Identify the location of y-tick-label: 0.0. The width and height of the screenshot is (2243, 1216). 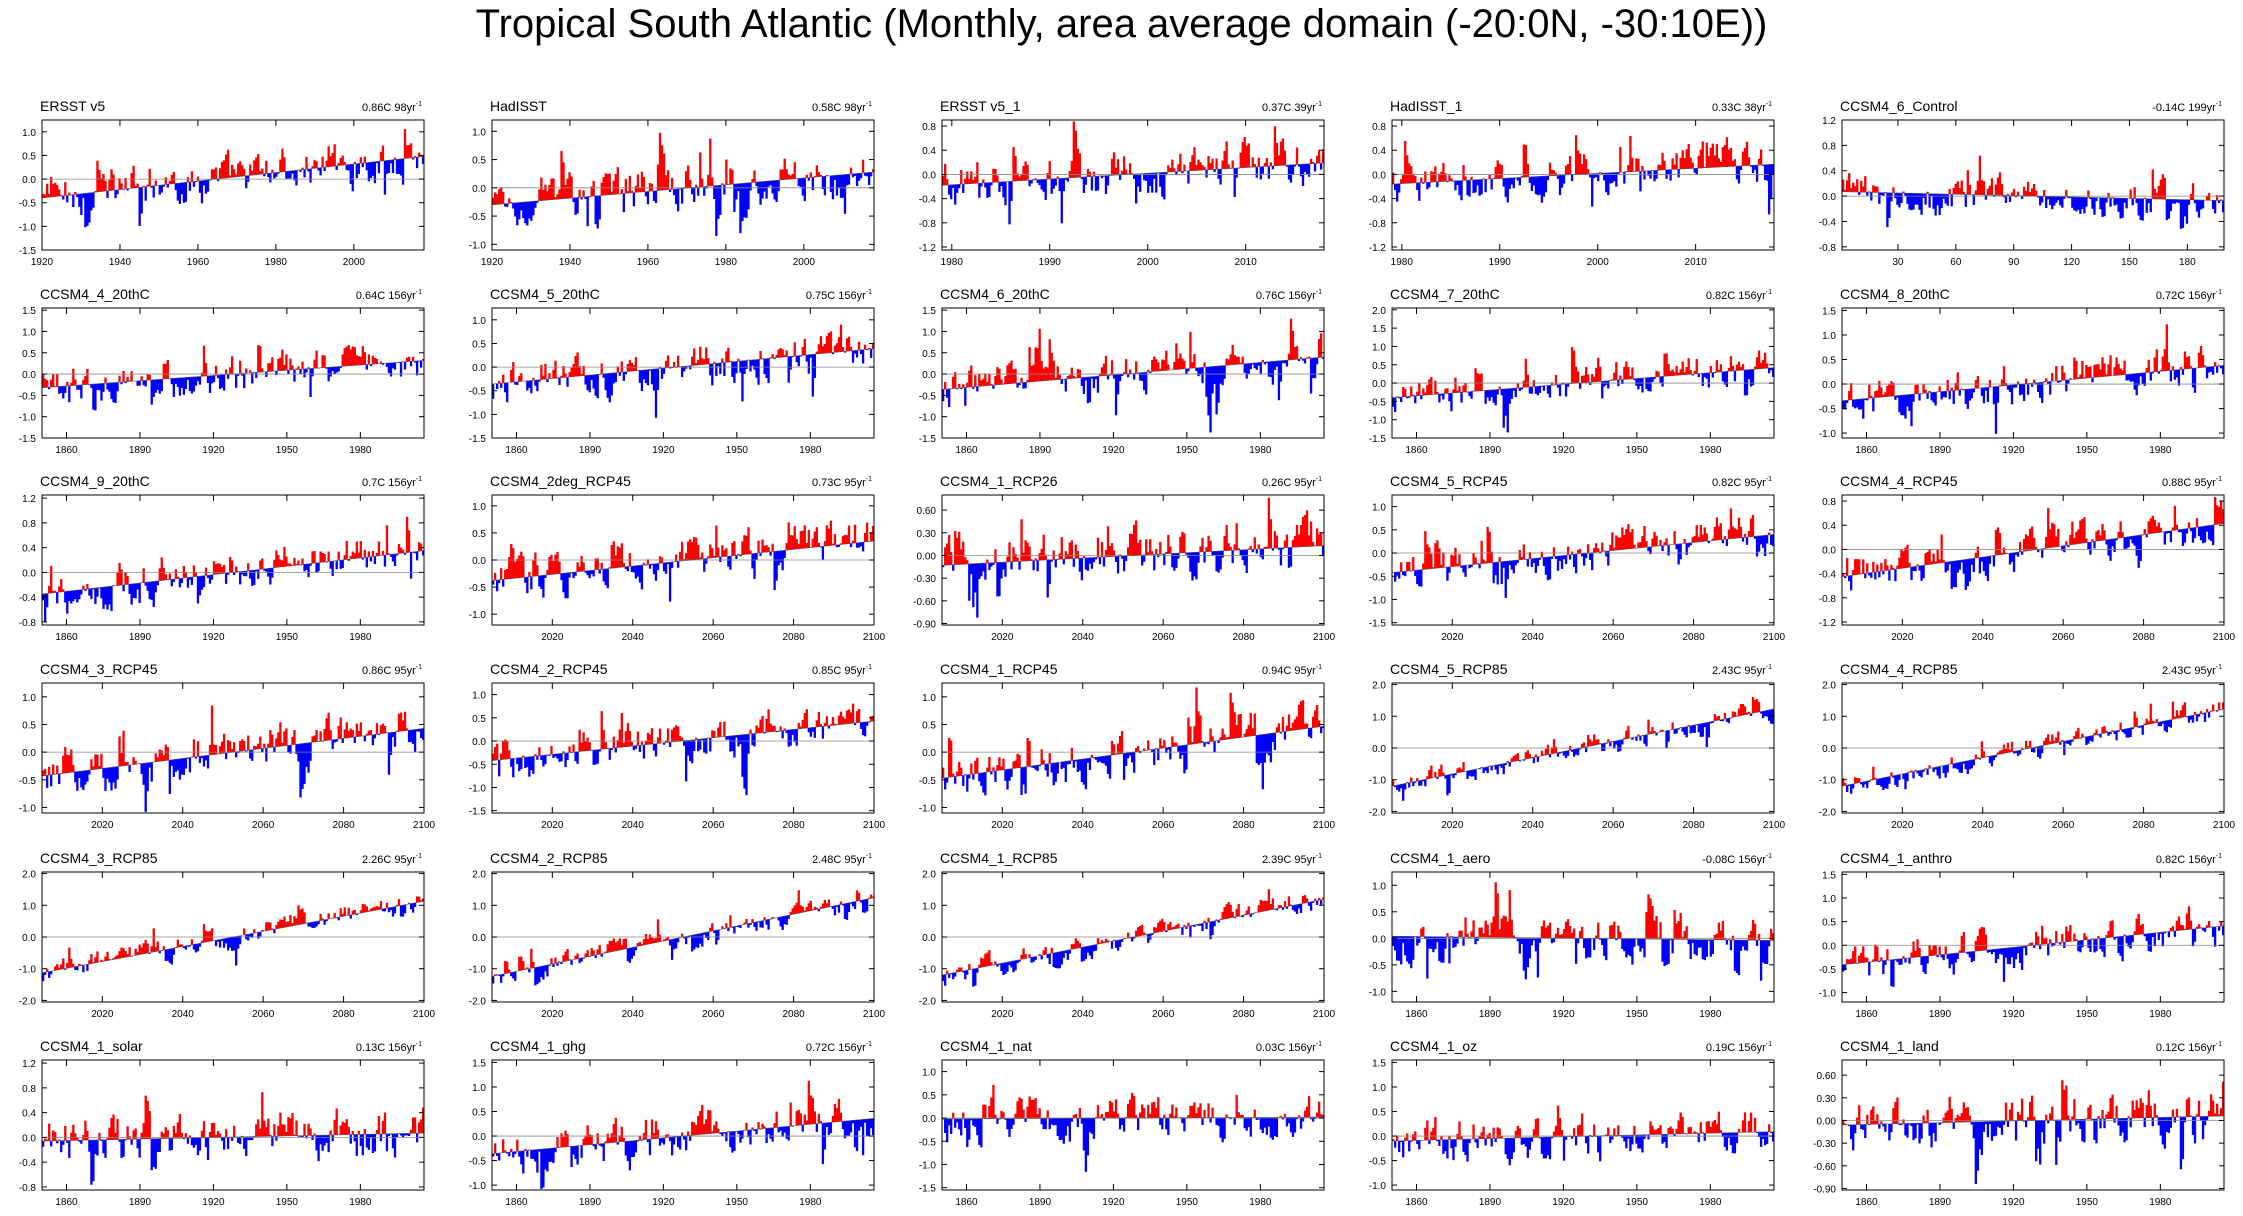
(1379, 749).